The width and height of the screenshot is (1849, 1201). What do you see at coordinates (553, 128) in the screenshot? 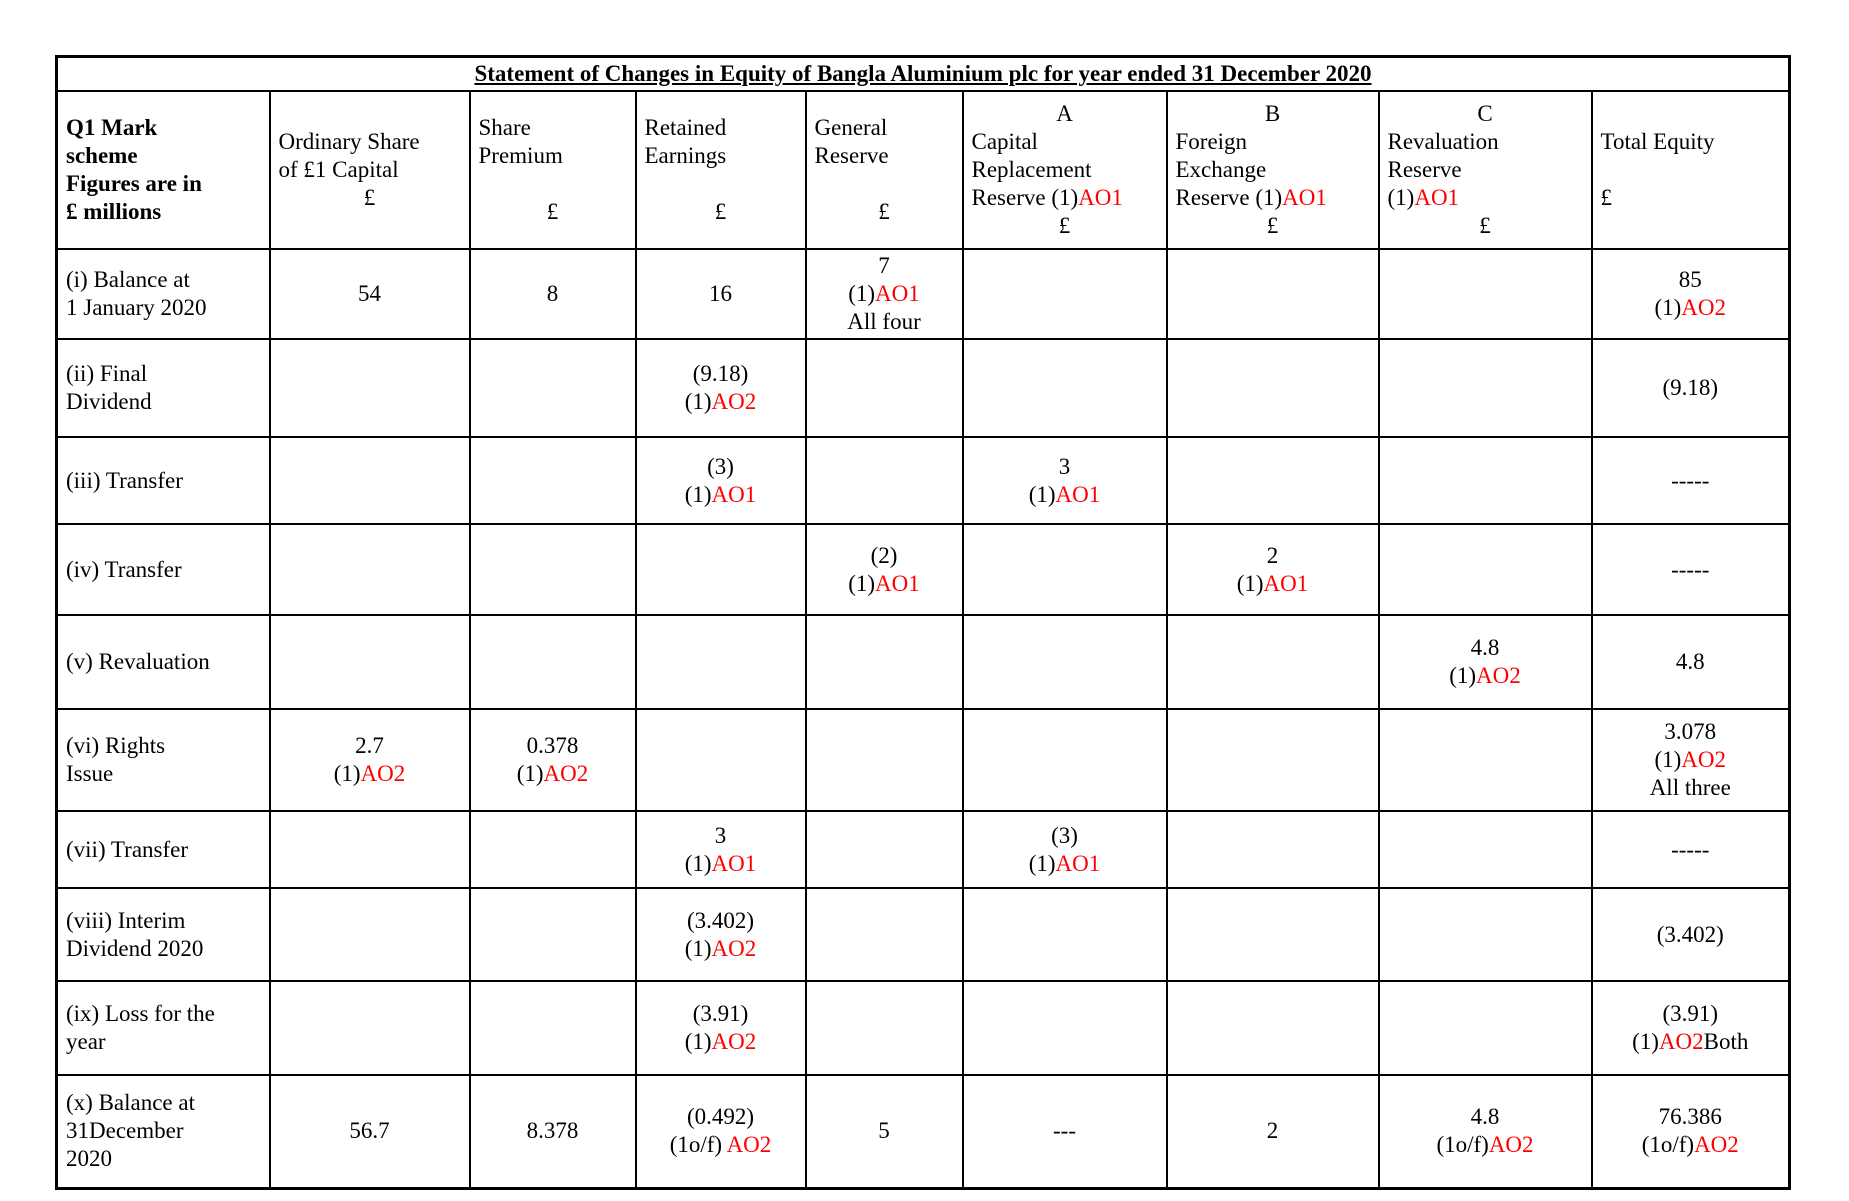
I see `text-line: Share` at bounding box center [553, 128].